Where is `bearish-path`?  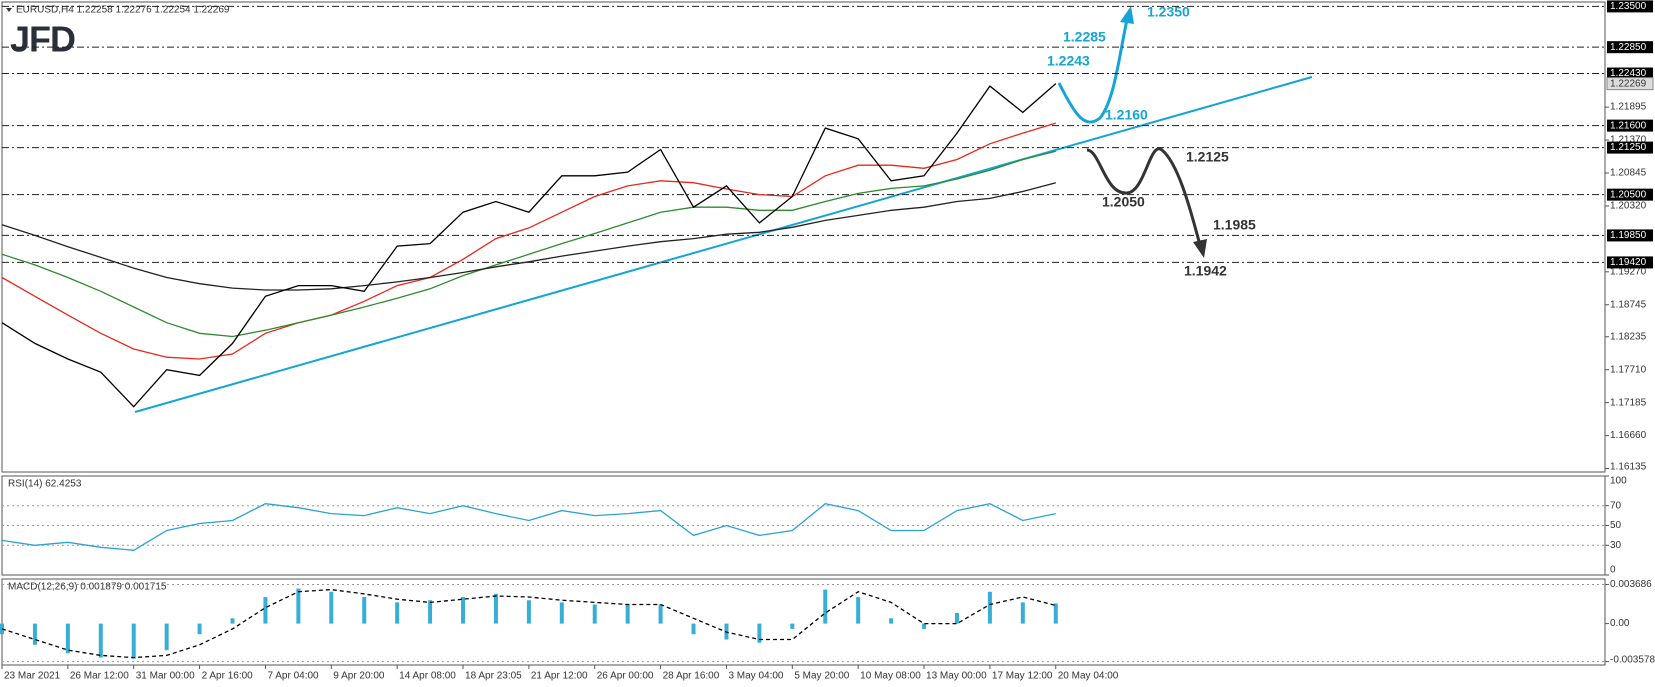 bearish-path is located at coordinates (1144, 196).